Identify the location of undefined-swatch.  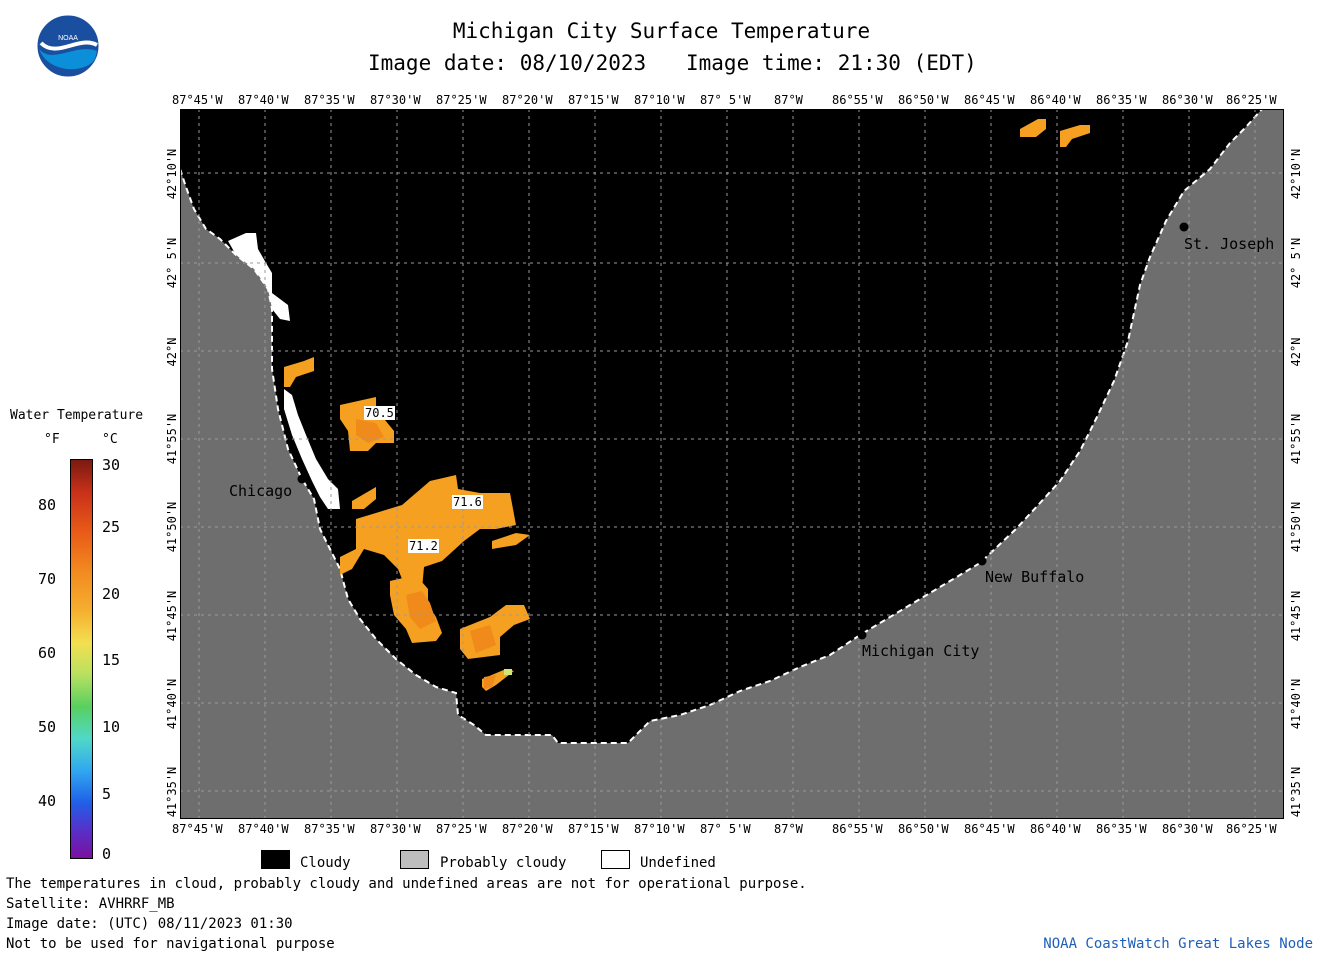
(615, 859).